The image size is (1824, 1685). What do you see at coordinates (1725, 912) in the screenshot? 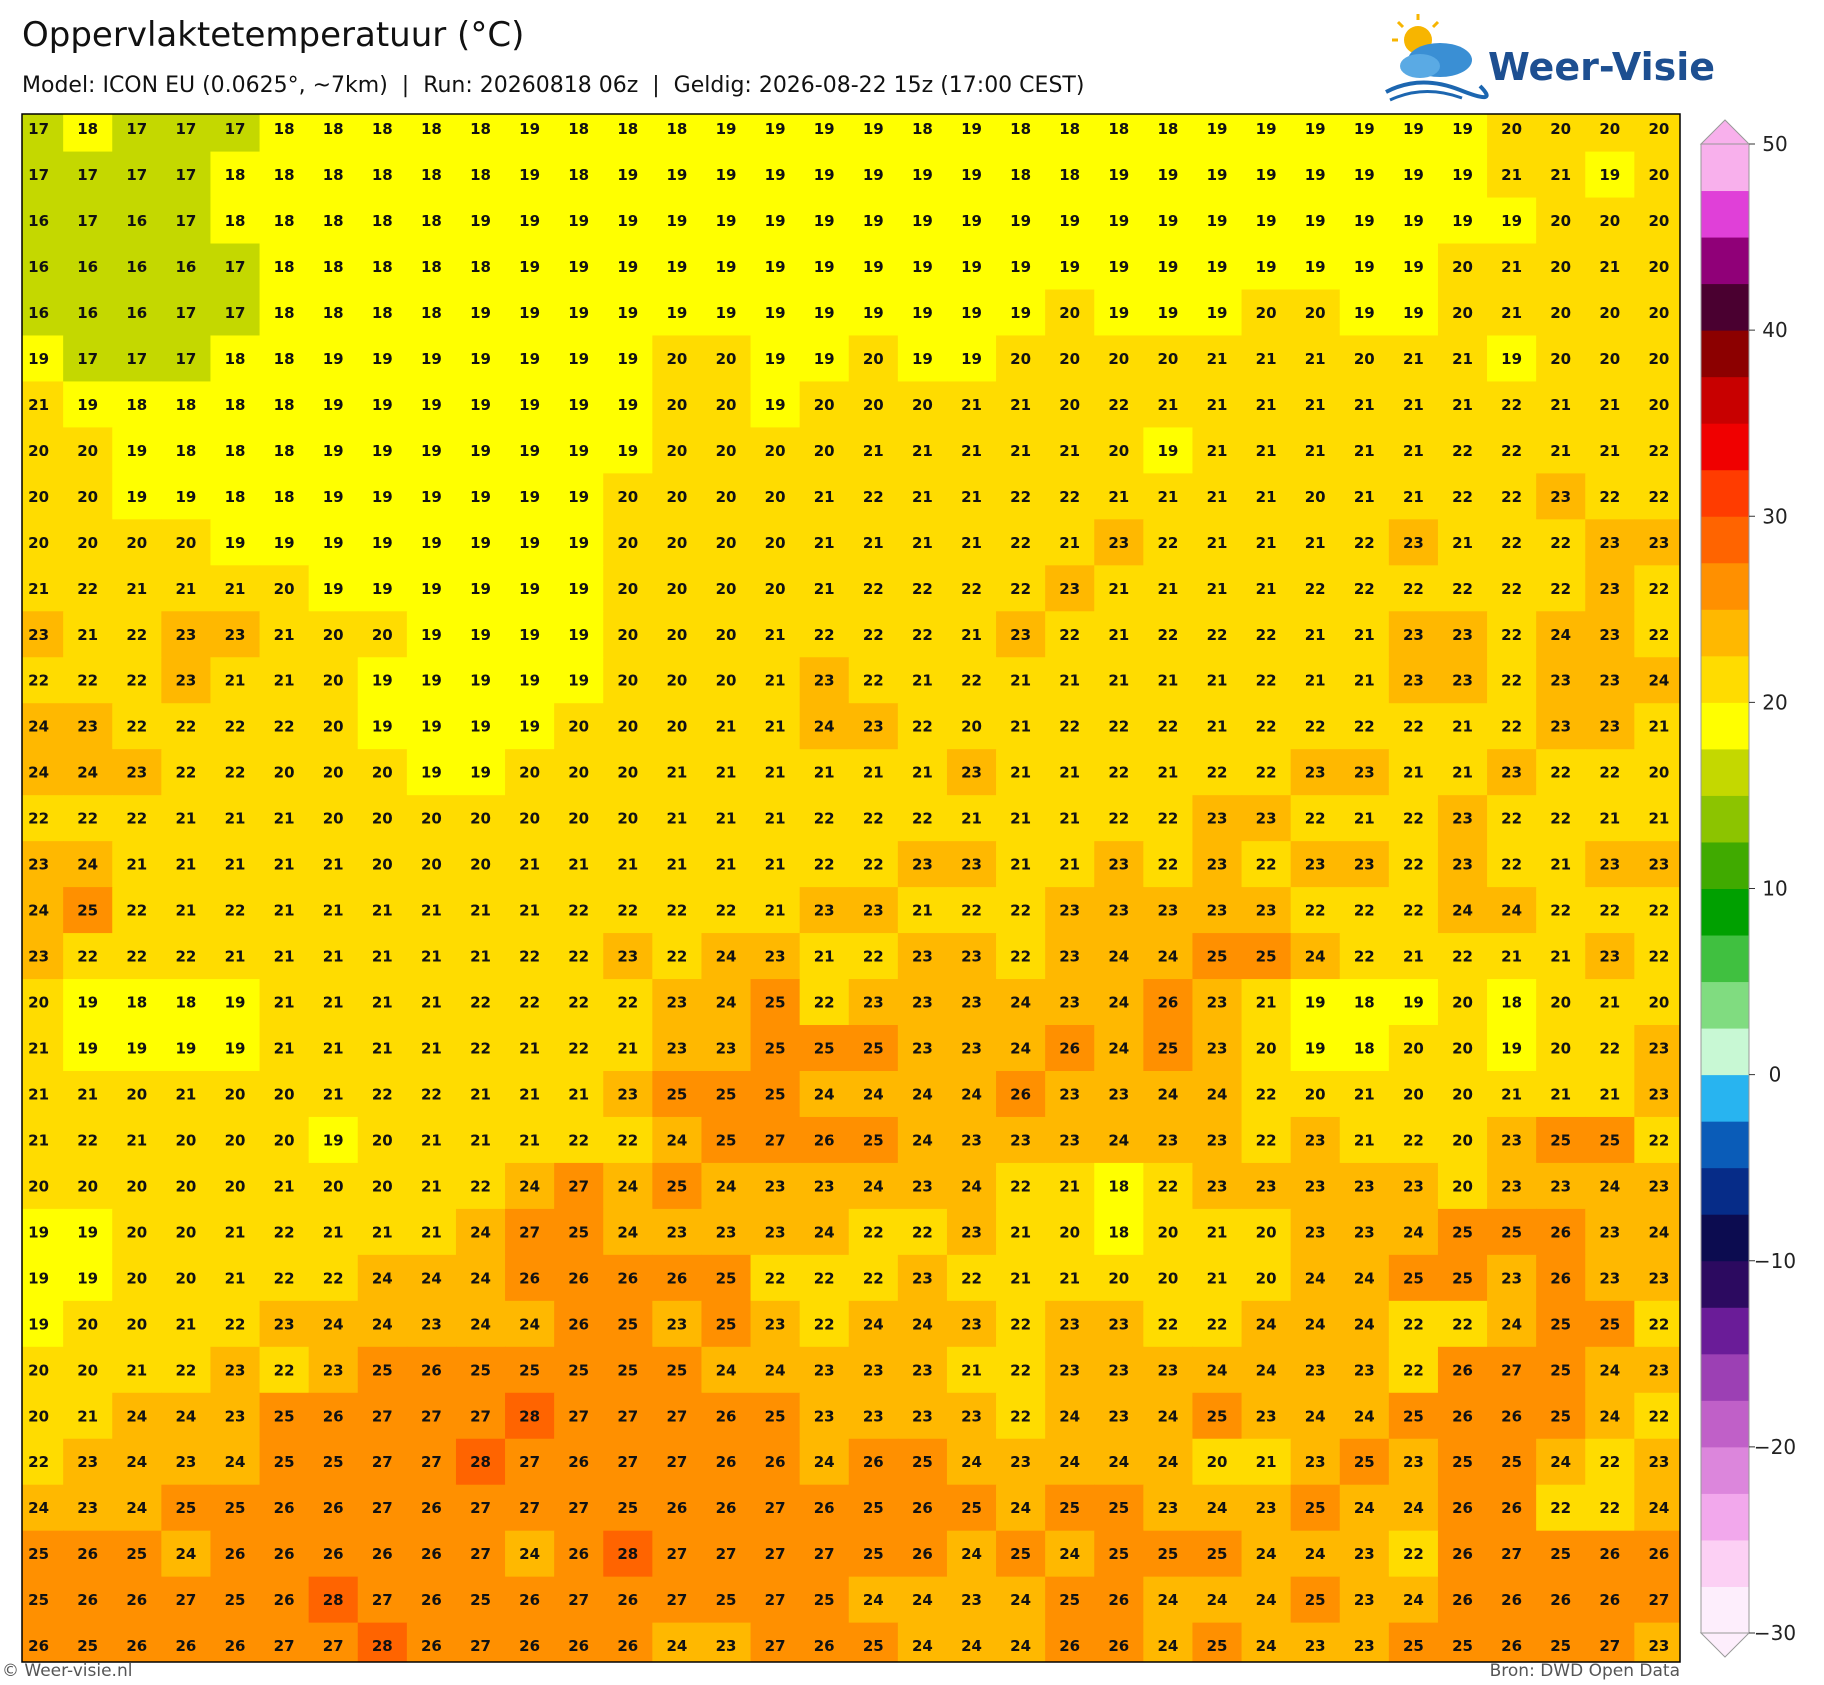
I see `colorbar-band` at bounding box center [1725, 912].